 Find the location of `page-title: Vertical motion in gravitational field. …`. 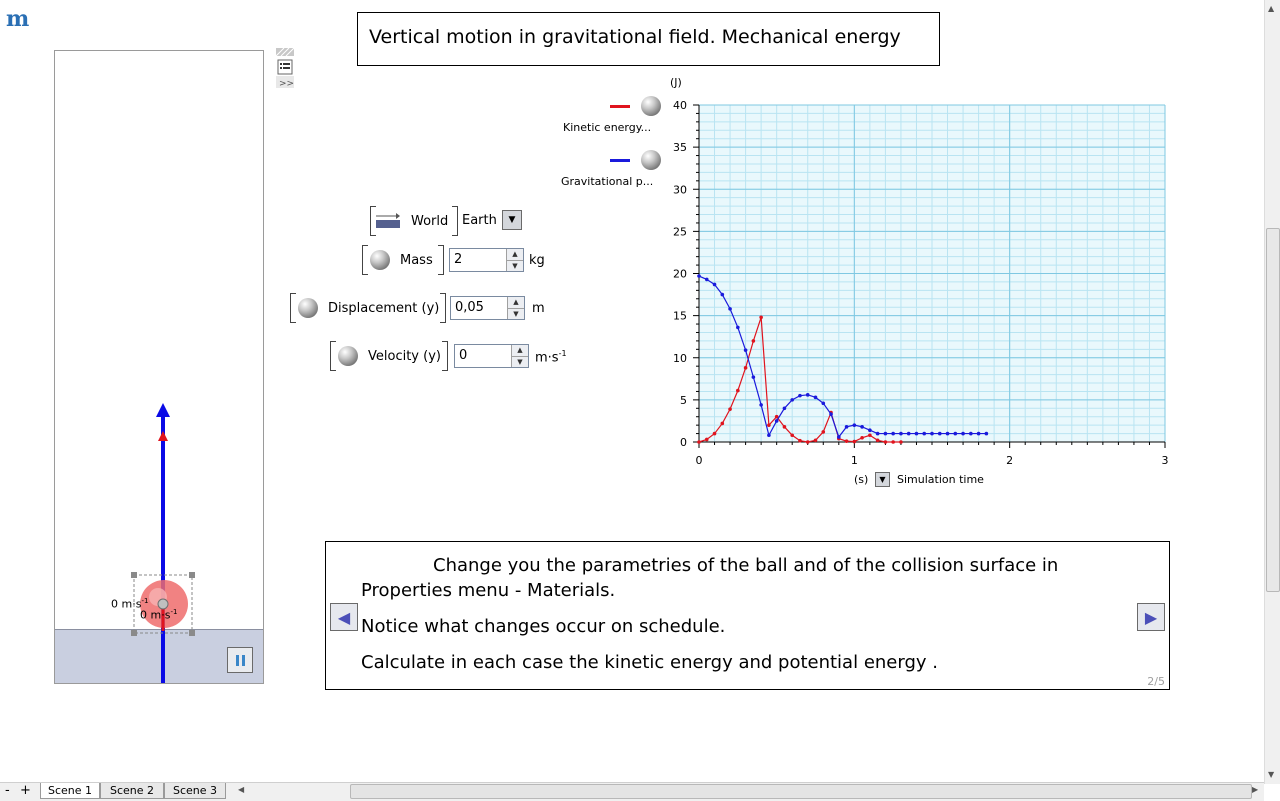

page-title: Vertical motion in gravitational field. … is located at coordinates (635, 37).